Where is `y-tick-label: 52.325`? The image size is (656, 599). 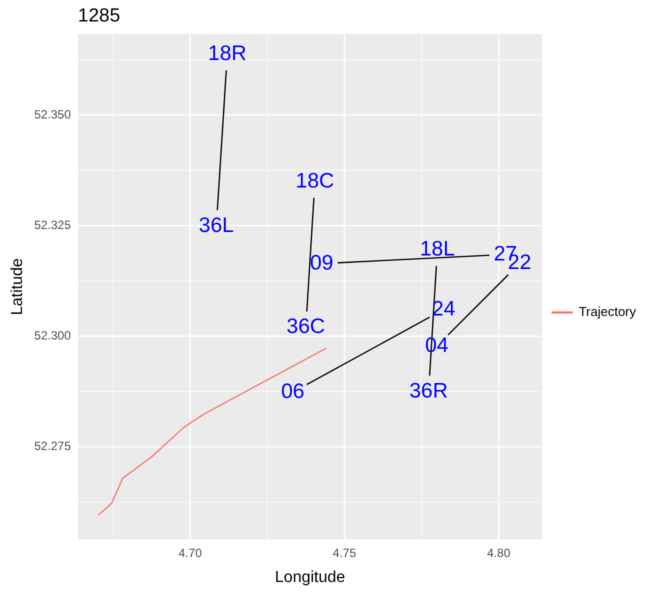
y-tick-label: 52.325 is located at coordinates (53, 225).